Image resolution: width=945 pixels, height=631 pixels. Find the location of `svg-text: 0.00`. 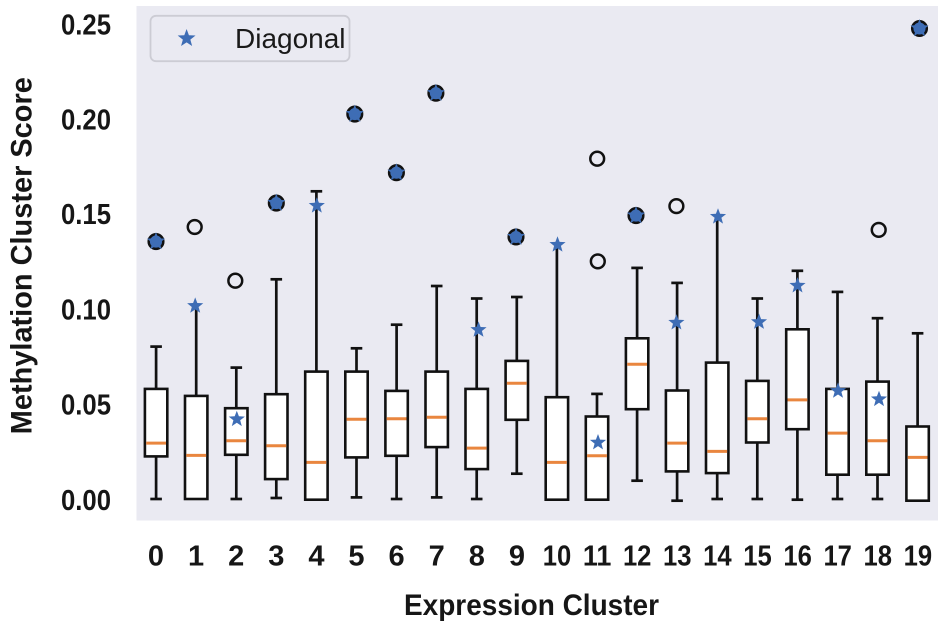

svg-text: 0.00 is located at coordinates (86, 501).